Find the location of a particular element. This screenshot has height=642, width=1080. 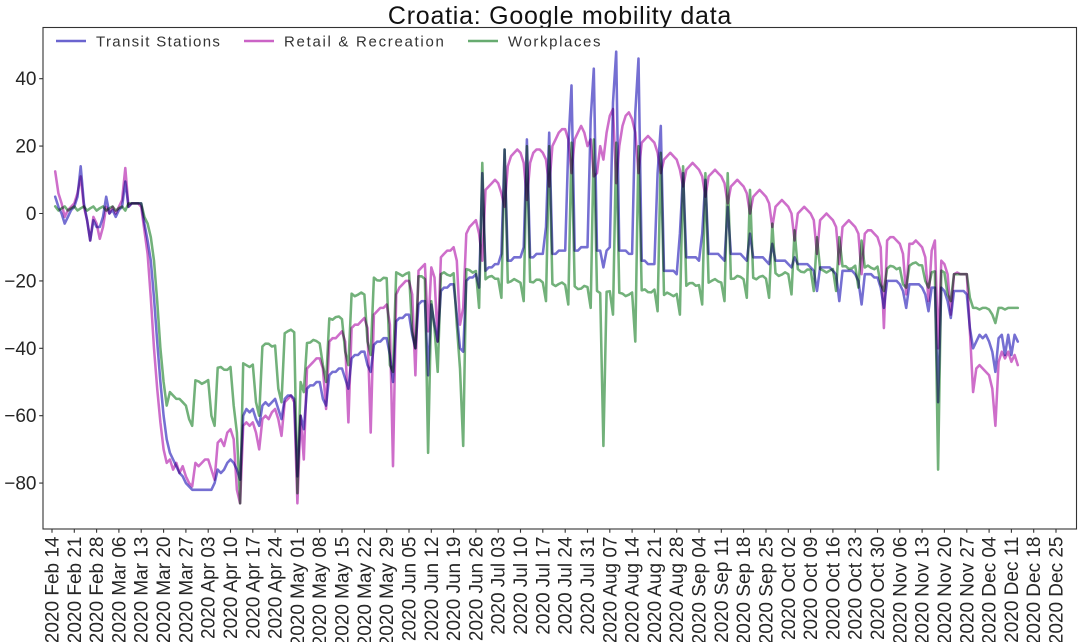

svg-text: 2020 Sep 04 is located at coordinates (700, 589).